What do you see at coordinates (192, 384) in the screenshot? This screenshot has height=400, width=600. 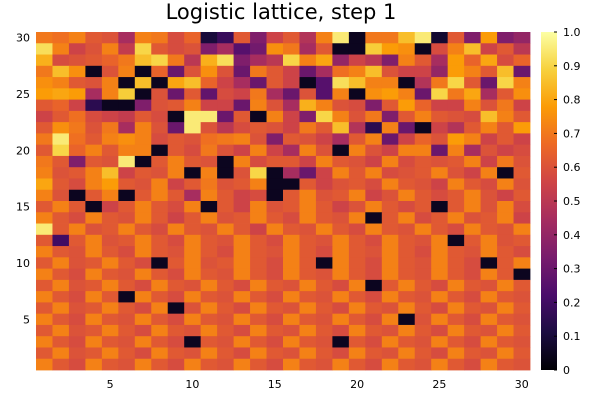 I see `x-tick-label: 10` at bounding box center [192, 384].